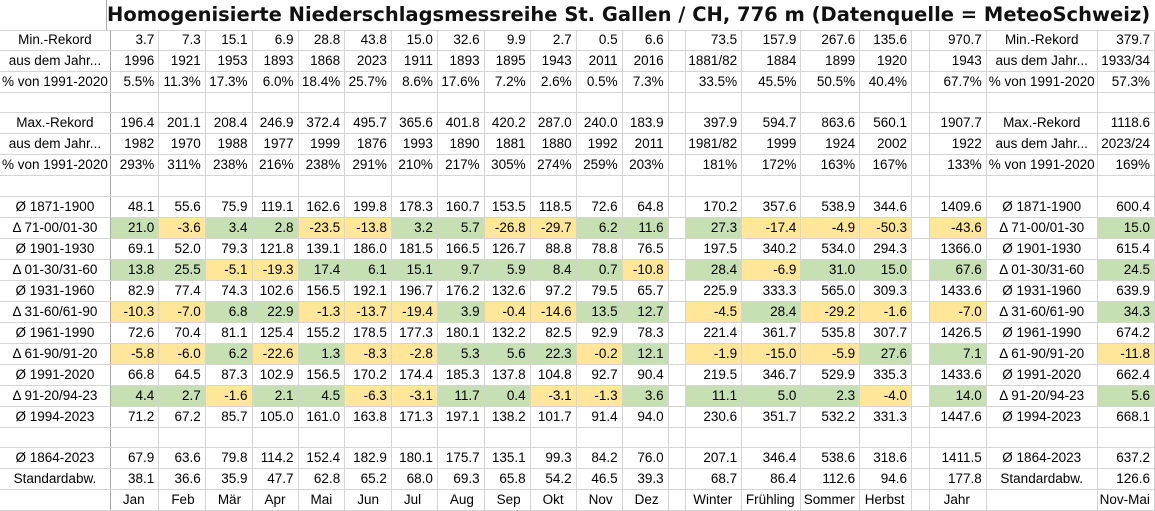 The image size is (1155, 511). I want to click on season-value: 863.6, so click(830, 123).